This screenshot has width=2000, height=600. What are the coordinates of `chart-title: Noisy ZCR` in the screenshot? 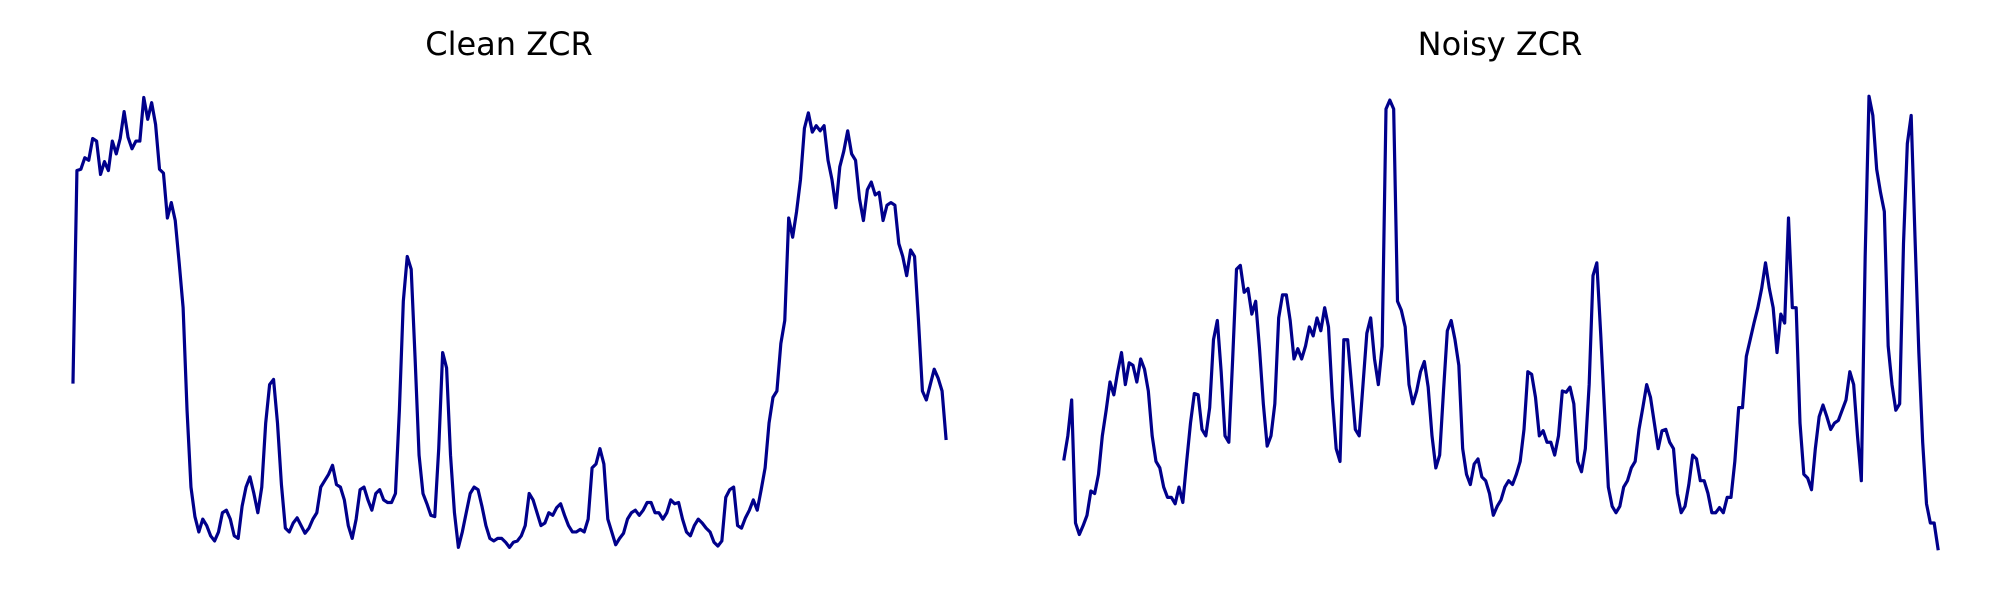 It's located at (1500, 44).